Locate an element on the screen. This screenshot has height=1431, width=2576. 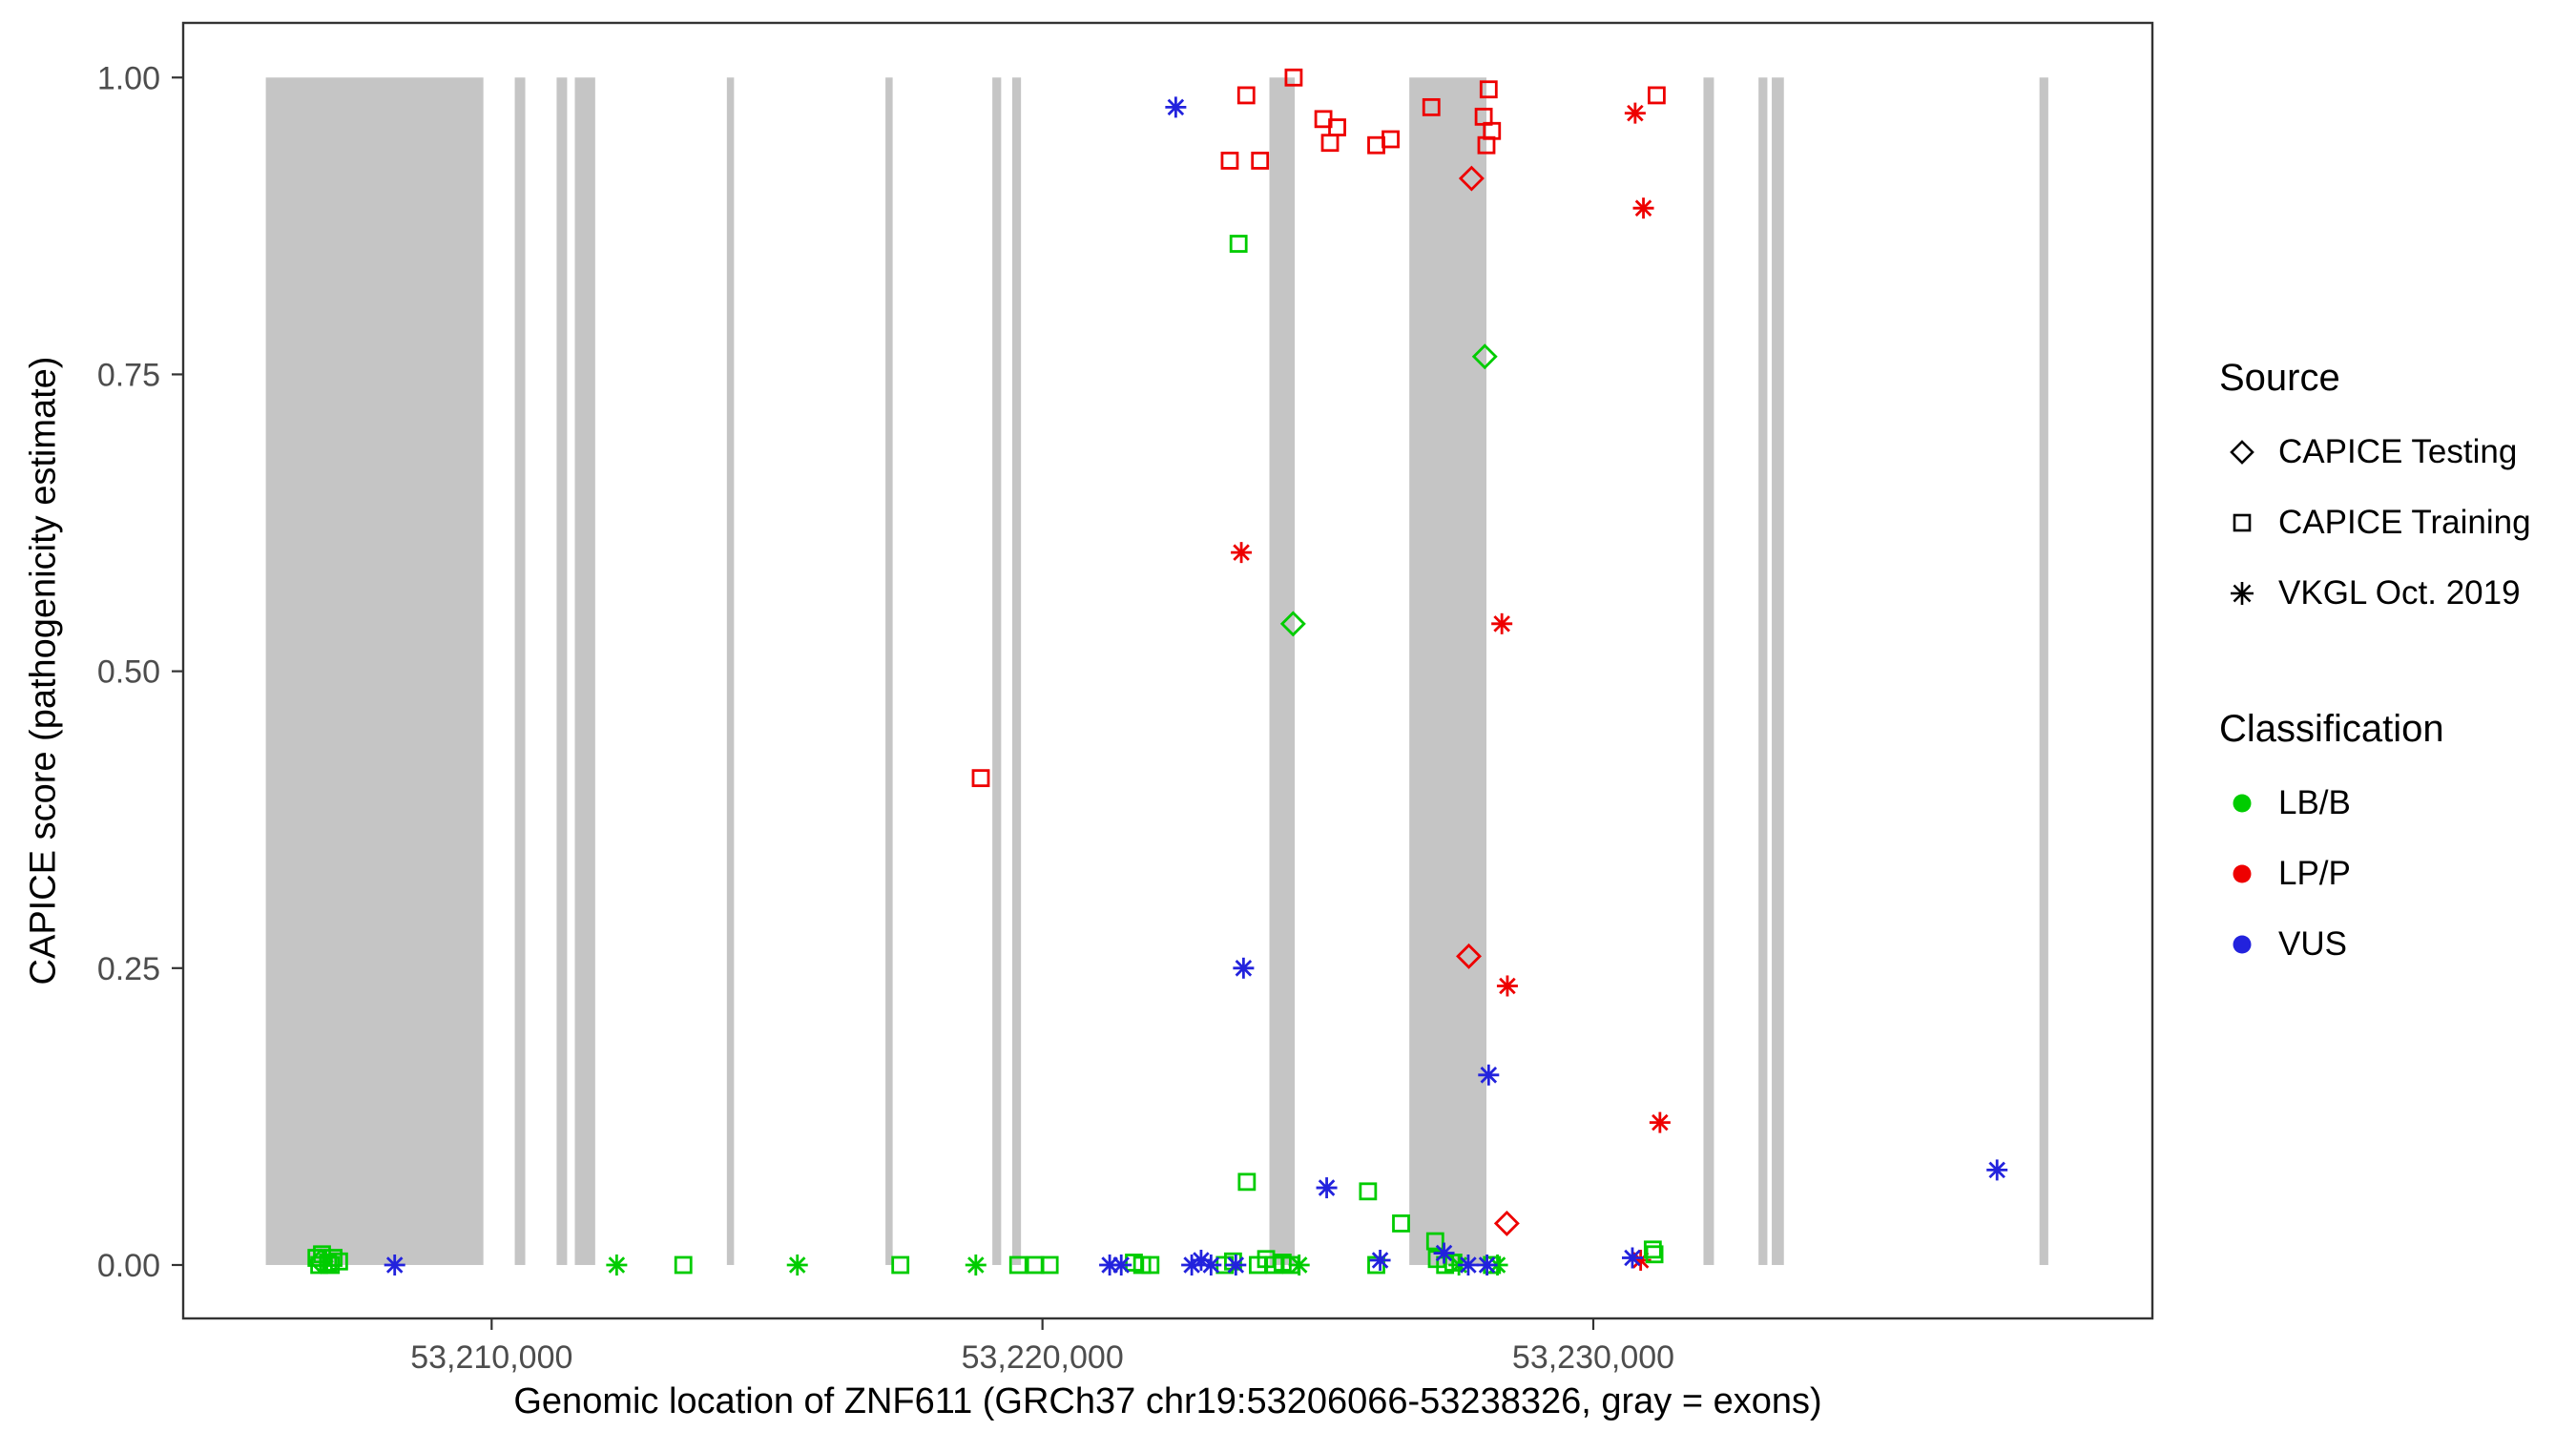
x-tick-label: 53,220,000 is located at coordinates (1043, 1357).